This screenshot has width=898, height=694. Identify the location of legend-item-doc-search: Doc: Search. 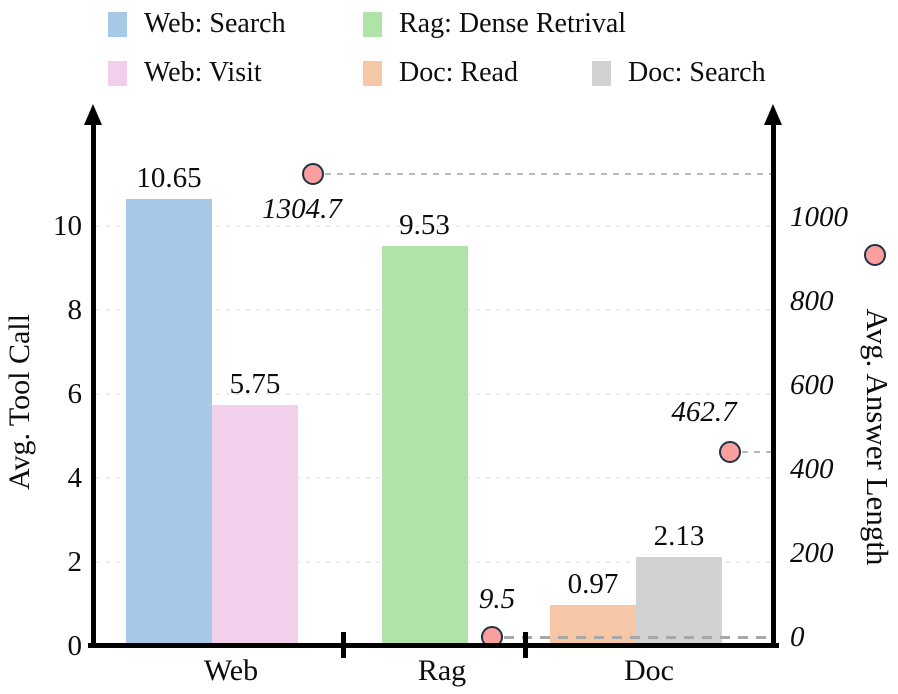
(679, 73).